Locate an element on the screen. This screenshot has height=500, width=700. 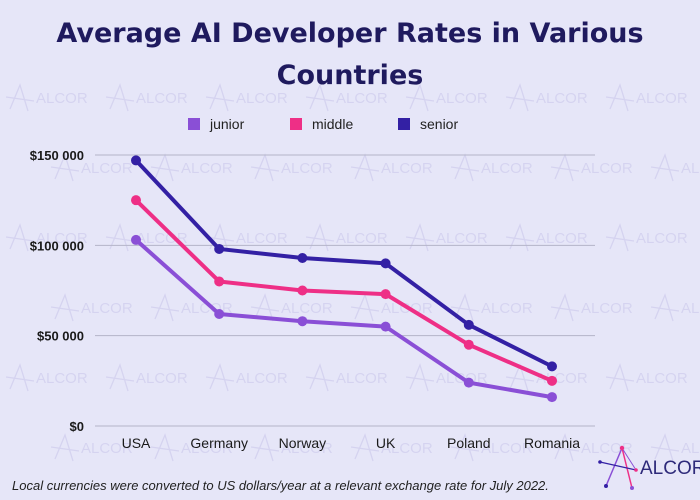
x-tick-label-germany: Germany is located at coordinates (219, 443).